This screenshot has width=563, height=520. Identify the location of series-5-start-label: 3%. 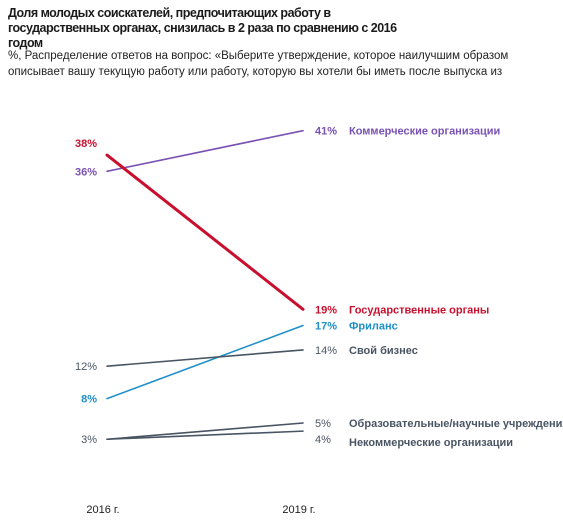
(89, 440).